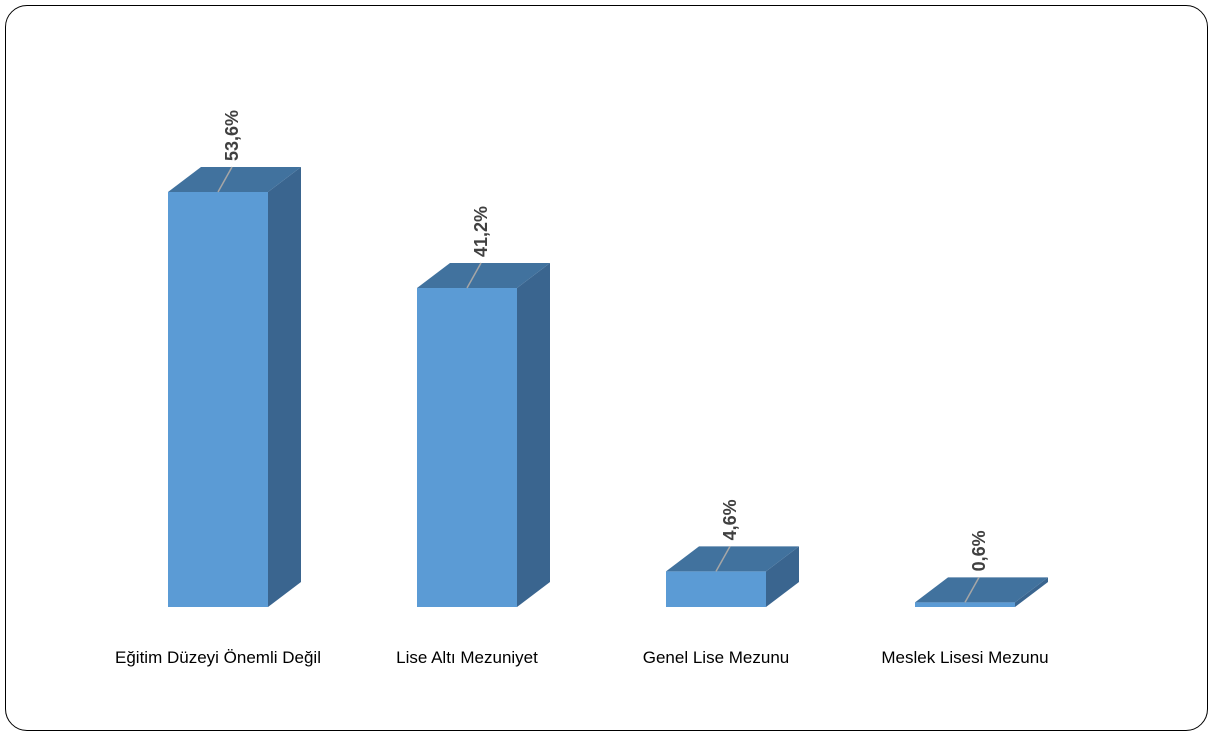 The width and height of the screenshot is (1215, 738). Describe the element at coordinates (965, 657) in the screenshot. I see `category-label-4: Meslek Lisesi Mezunu` at that location.